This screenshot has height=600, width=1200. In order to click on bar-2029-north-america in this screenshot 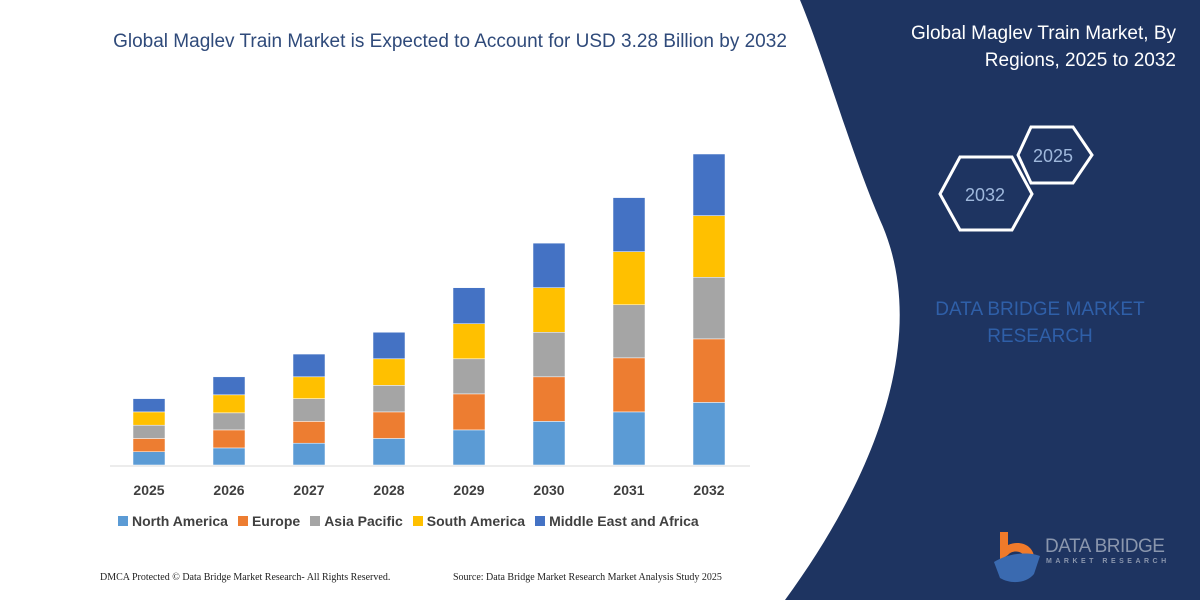, I will do `click(469, 447)`.